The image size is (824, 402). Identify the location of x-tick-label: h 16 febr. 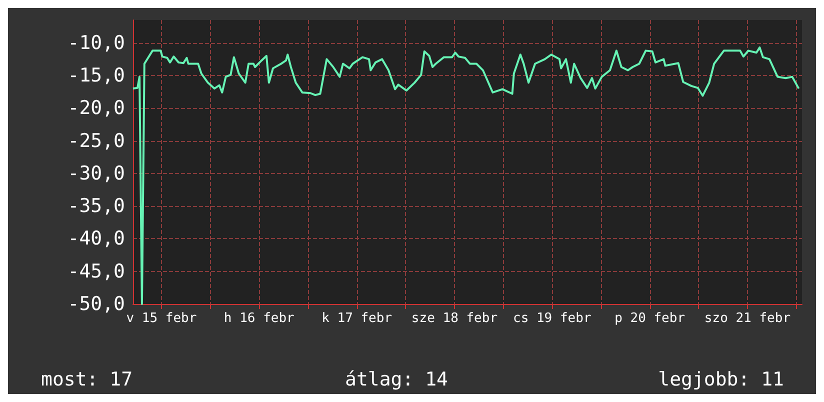
(259, 318).